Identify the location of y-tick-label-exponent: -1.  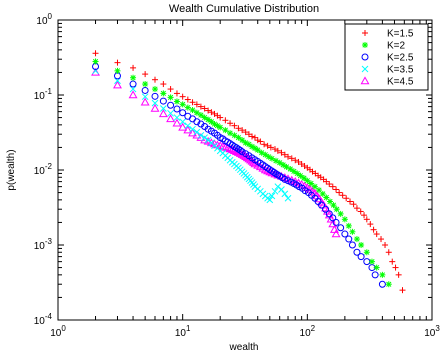
(49, 91).